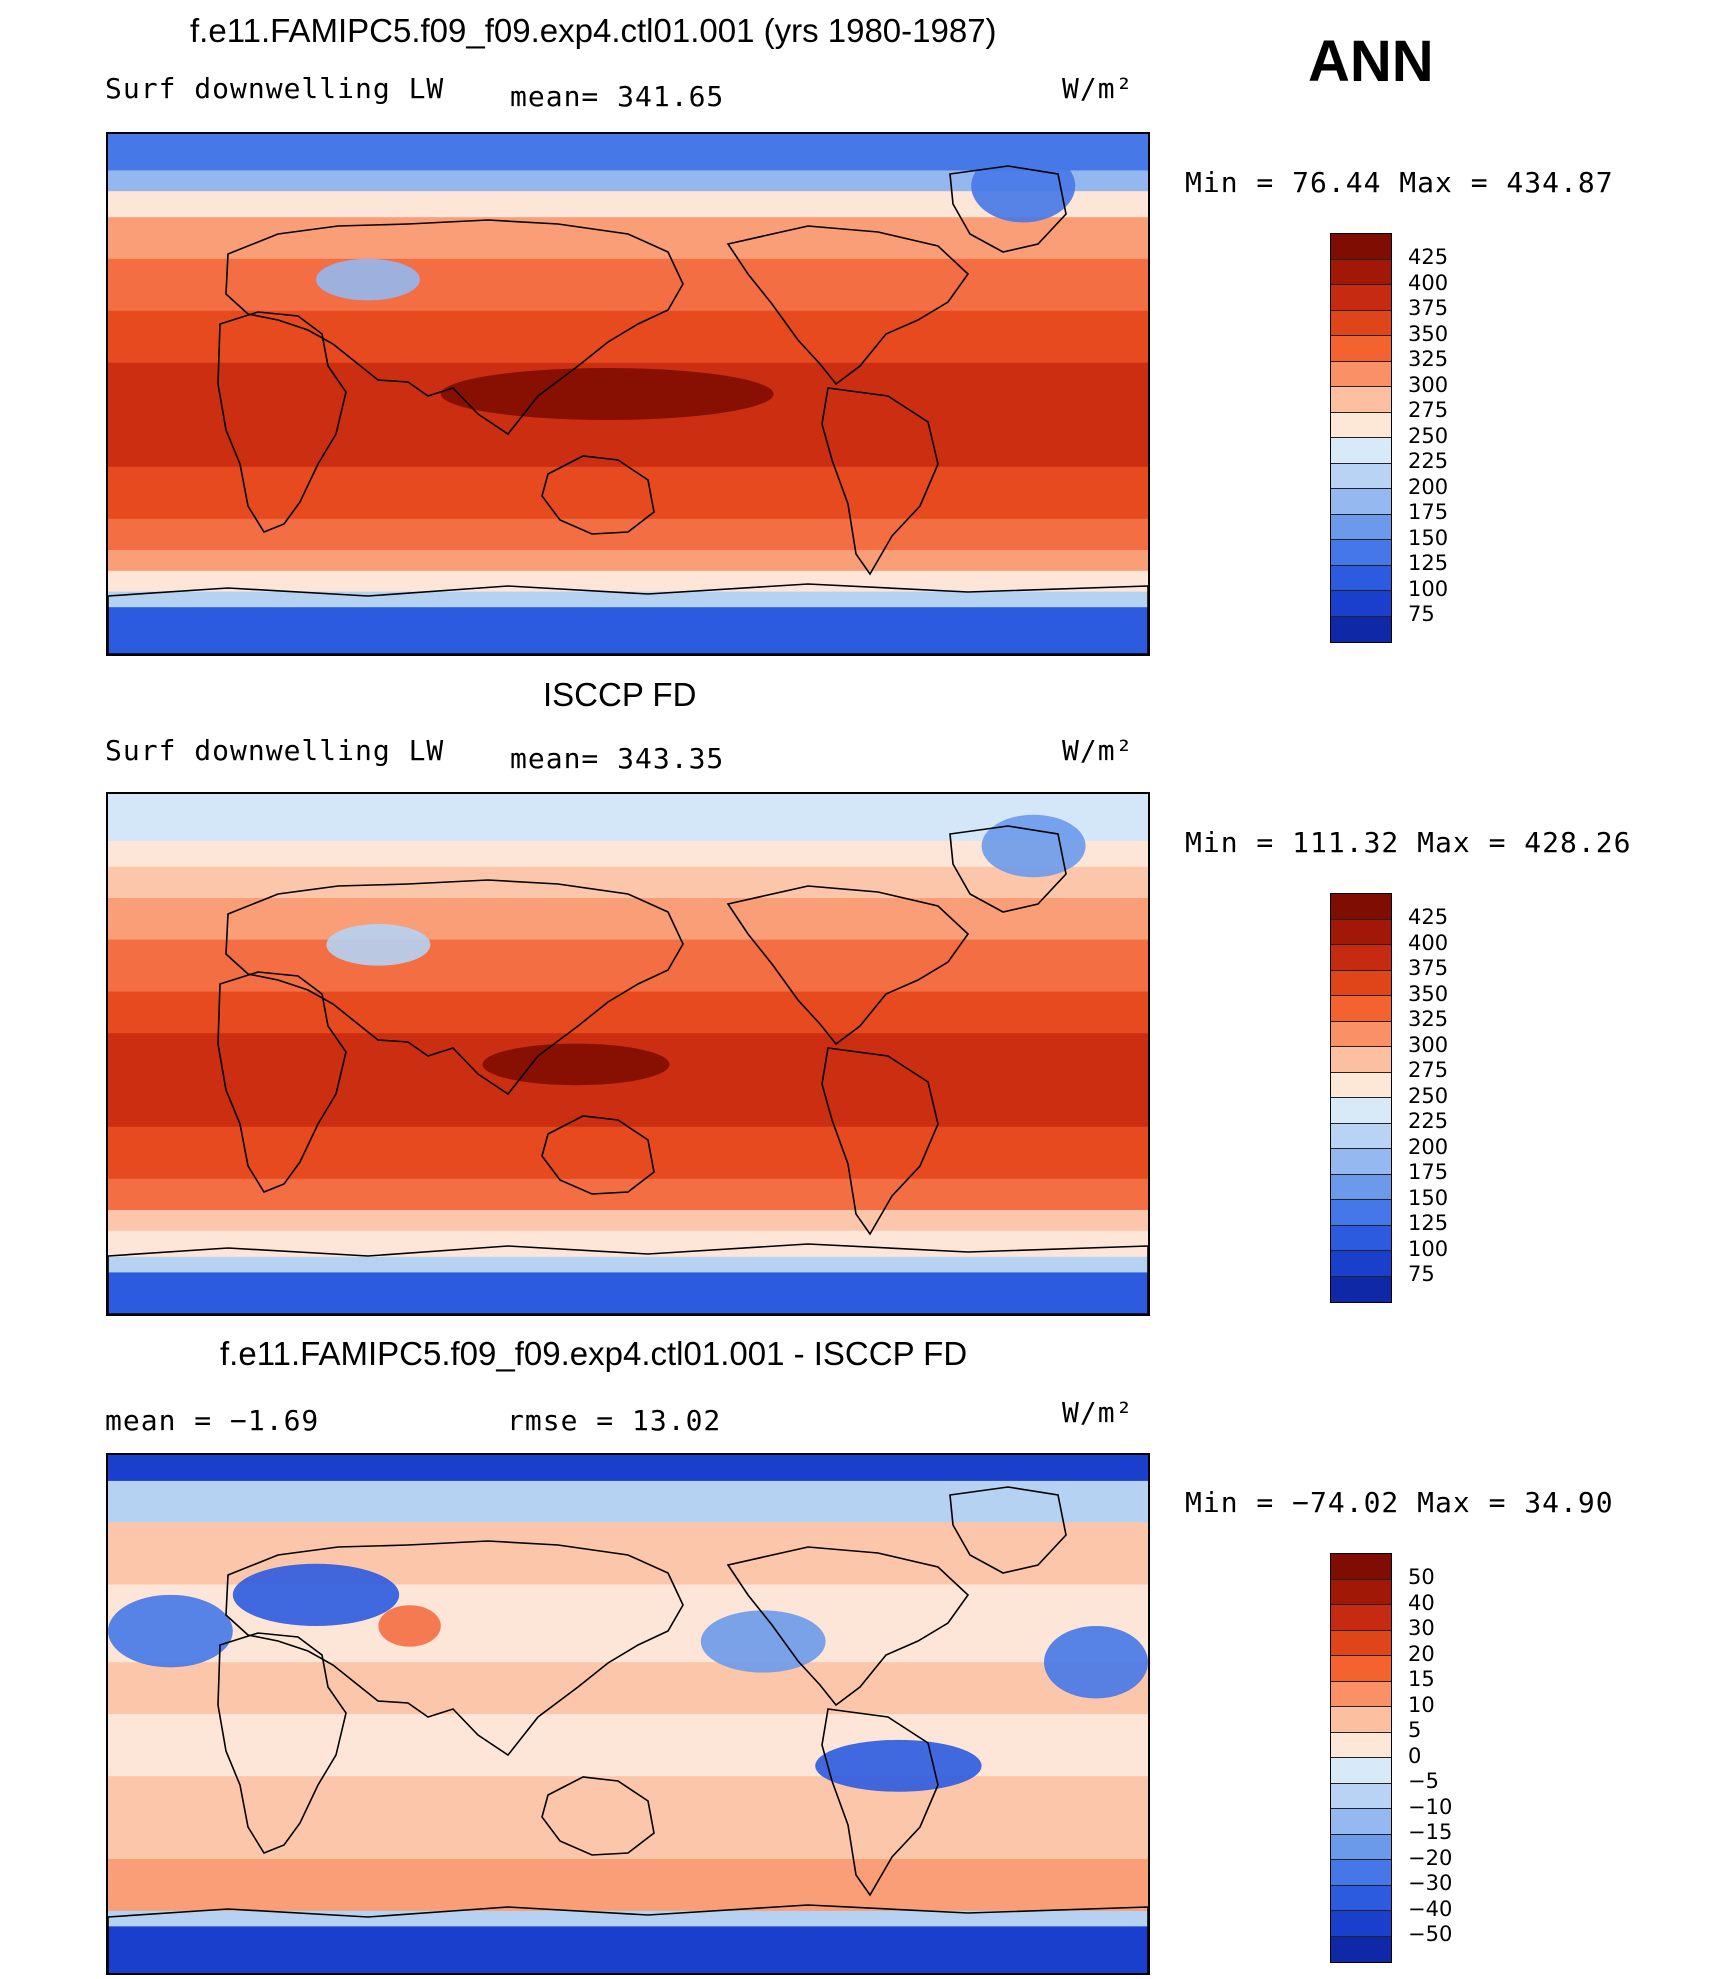  What do you see at coordinates (1423, 1781) in the screenshot?
I see `colorbar-tick-label: −5` at bounding box center [1423, 1781].